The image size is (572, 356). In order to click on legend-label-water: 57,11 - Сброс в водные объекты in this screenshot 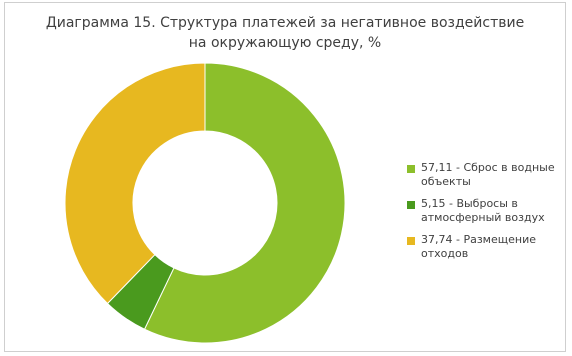, I will do `click(488, 174)`.